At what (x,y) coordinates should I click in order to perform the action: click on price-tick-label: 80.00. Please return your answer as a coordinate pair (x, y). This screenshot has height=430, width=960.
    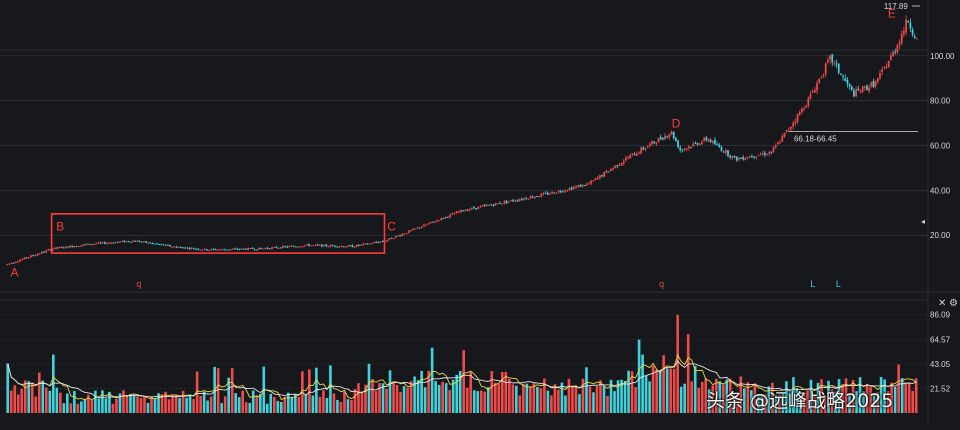
    Looking at the image, I should click on (940, 101).